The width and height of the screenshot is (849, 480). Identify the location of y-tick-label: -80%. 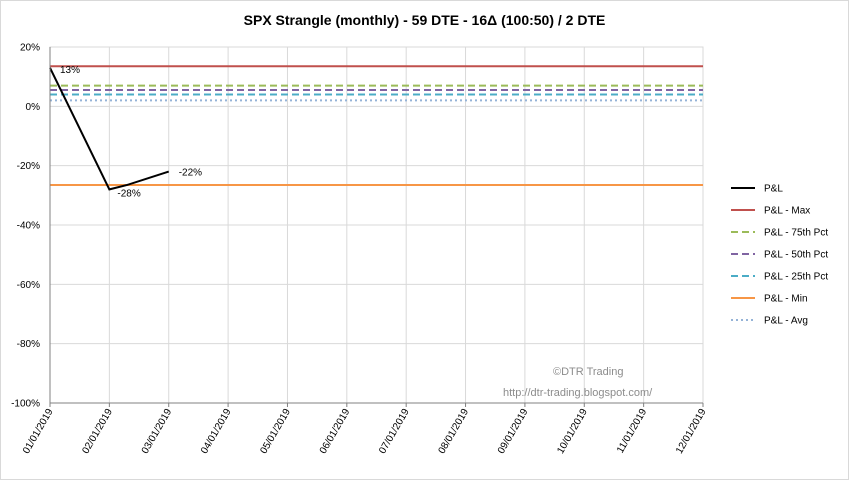
(28, 344).